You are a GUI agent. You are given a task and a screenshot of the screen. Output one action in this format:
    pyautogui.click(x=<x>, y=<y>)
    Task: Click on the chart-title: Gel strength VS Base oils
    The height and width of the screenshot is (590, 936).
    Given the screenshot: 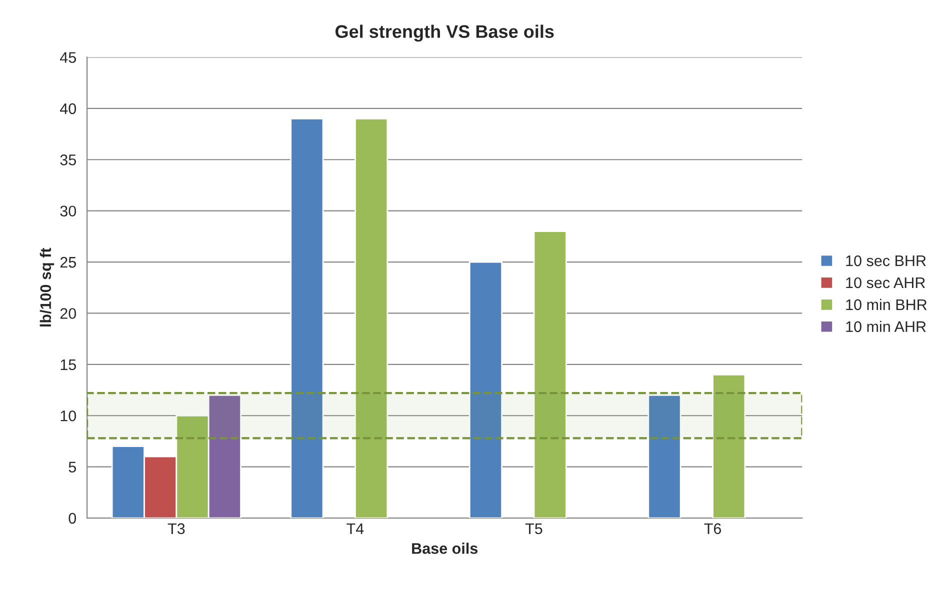 What is the action you would take?
    pyautogui.click(x=444, y=33)
    